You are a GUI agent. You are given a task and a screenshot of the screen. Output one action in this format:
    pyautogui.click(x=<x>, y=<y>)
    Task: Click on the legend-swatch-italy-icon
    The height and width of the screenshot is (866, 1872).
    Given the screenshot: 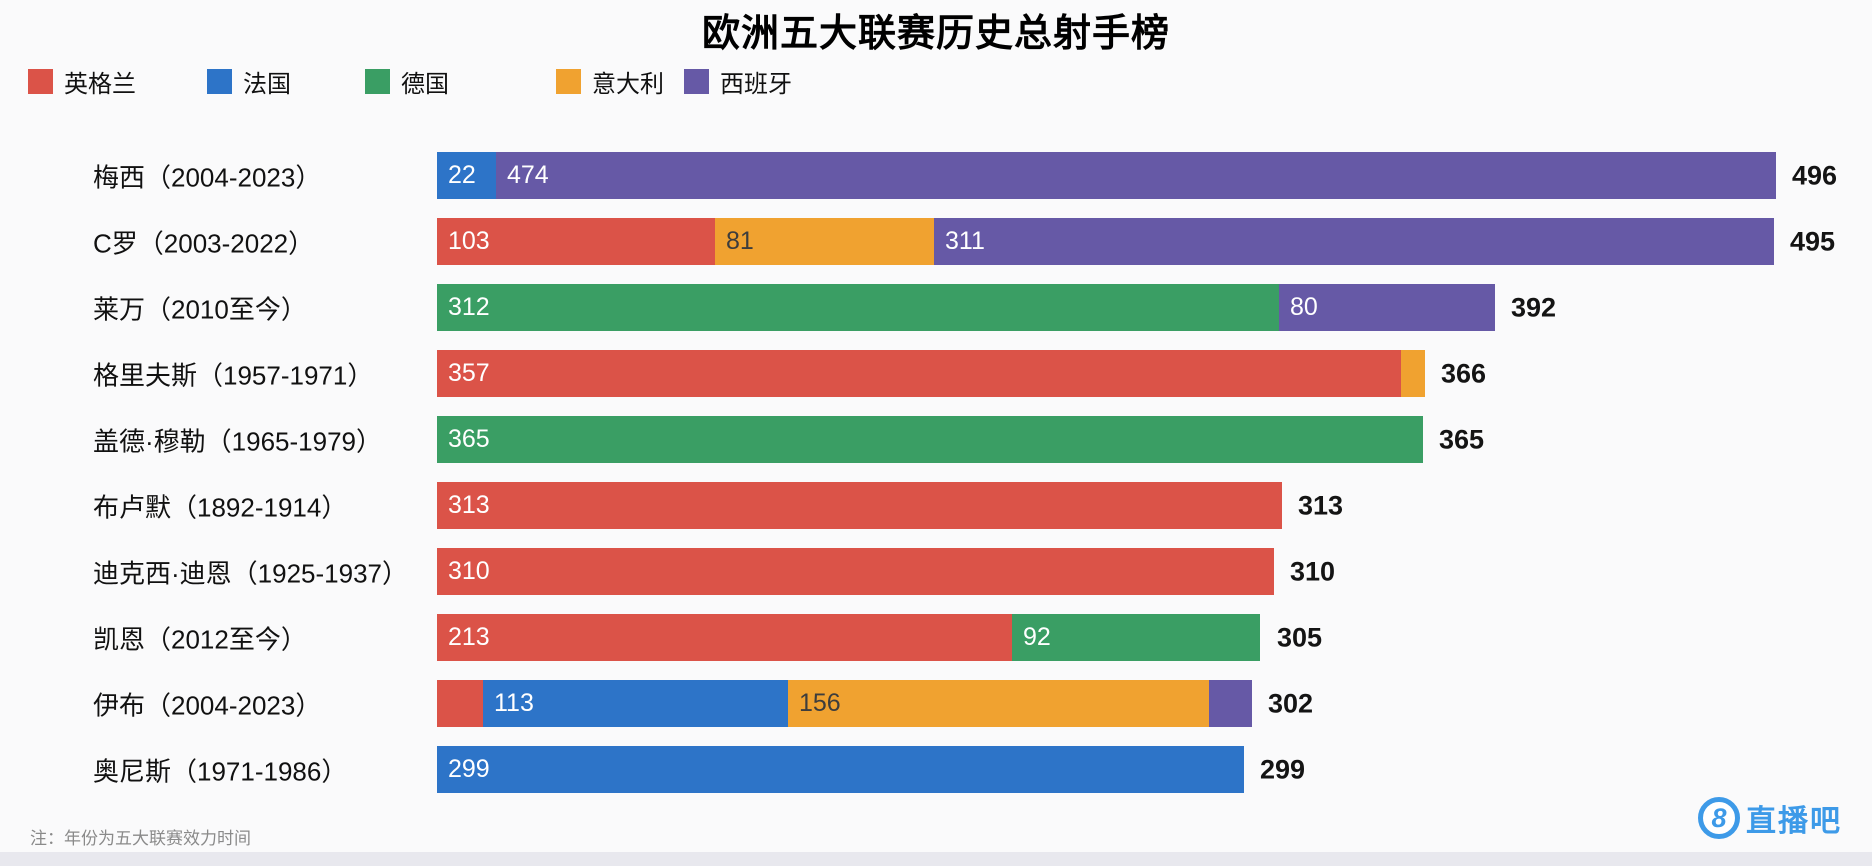 What is the action you would take?
    pyautogui.click(x=568, y=81)
    